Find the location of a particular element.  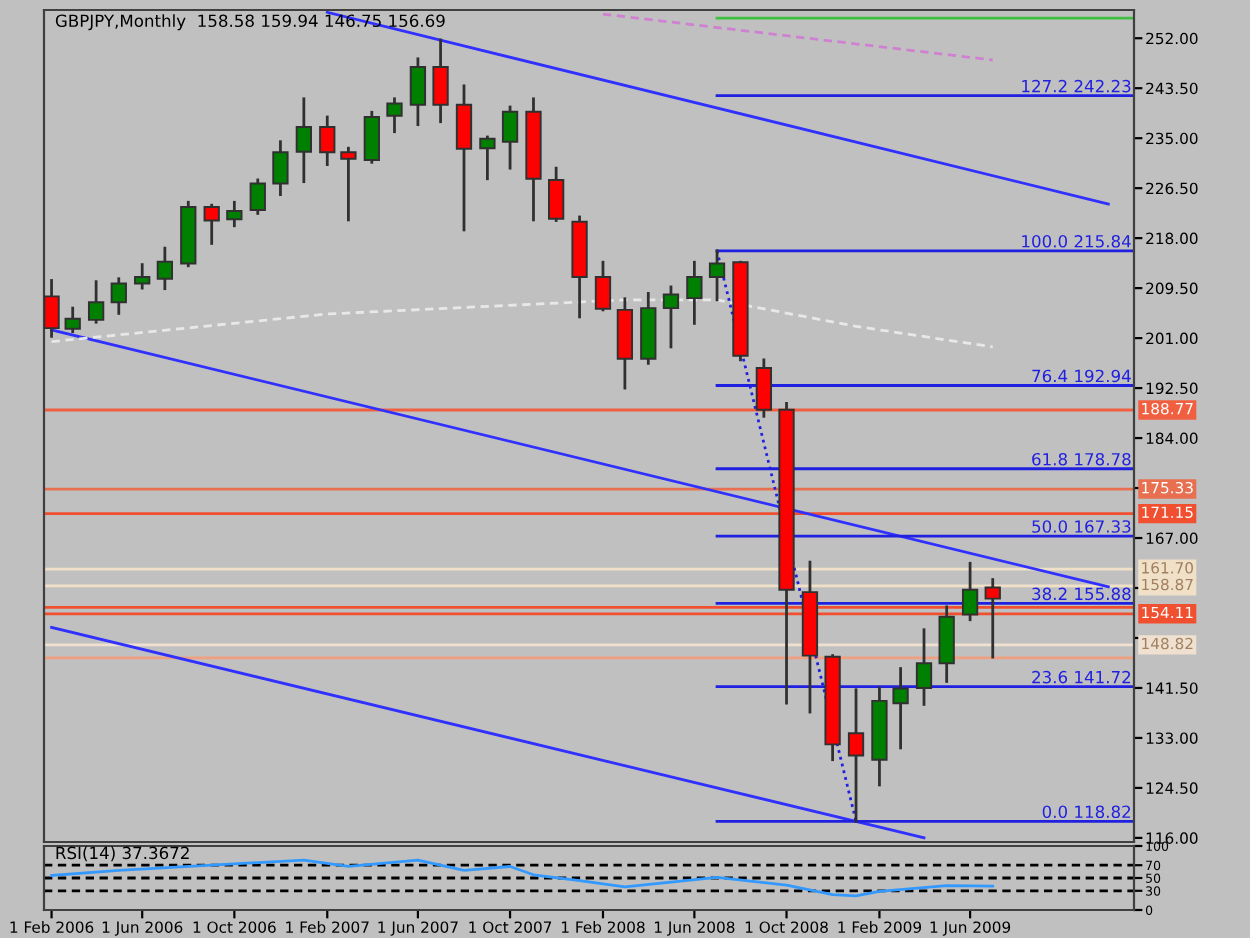

annotation: 61.8 178.78 is located at coordinates (1081, 459).